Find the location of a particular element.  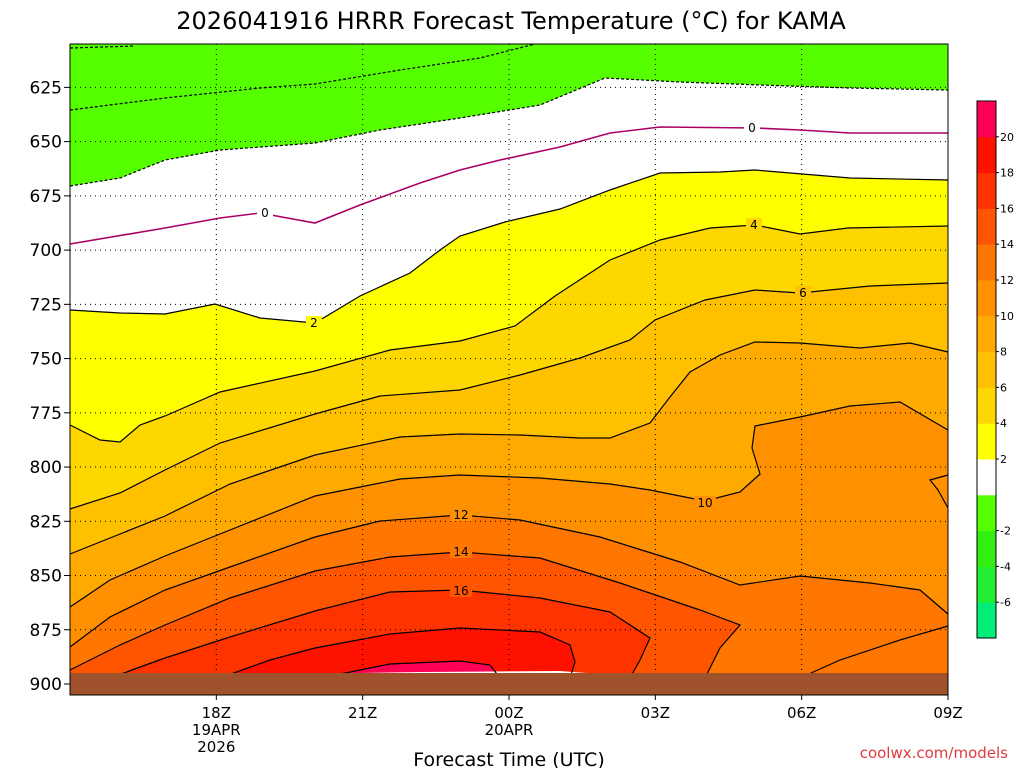

y-tick-label: 875 is located at coordinates (46, 631).